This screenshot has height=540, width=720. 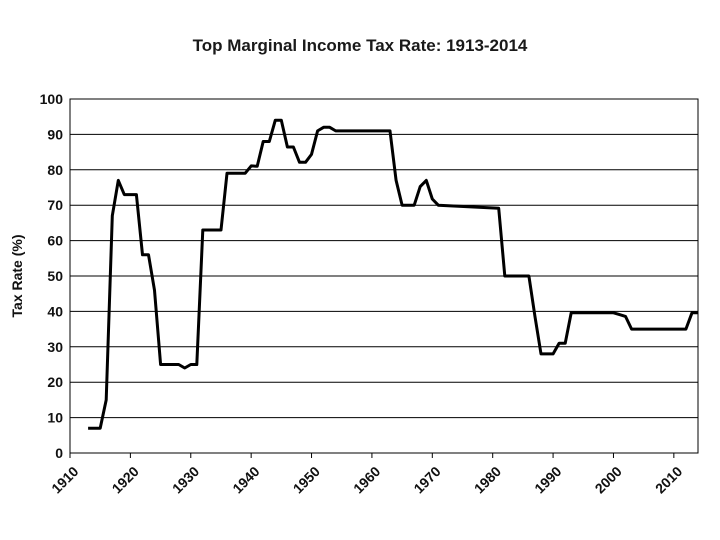 What do you see at coordinates (55, 205) in the screenshot?
I see `y-tick-label: 70` at bounding box center [55, 205].